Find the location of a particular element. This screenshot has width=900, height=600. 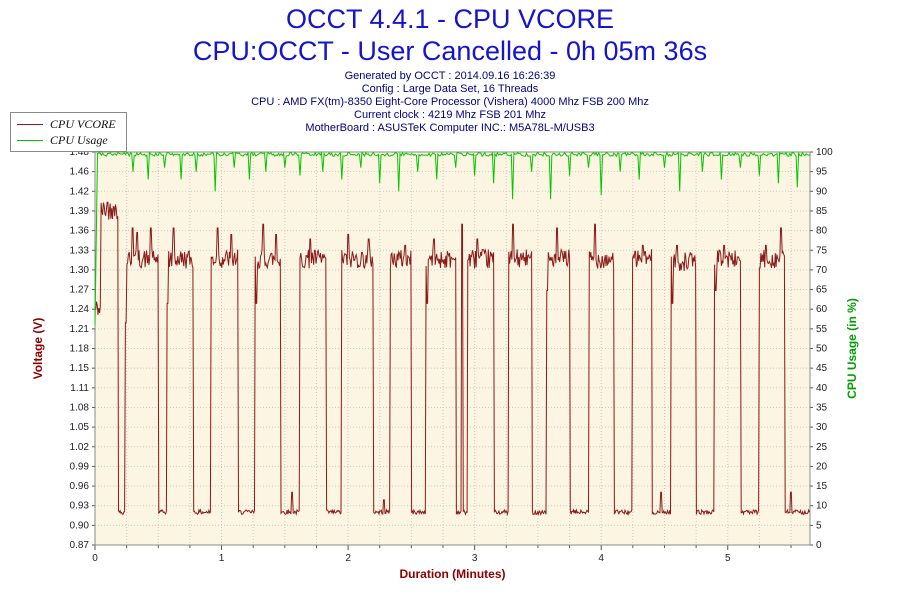

svg-text: 35 is located at coordinates (822, 407).